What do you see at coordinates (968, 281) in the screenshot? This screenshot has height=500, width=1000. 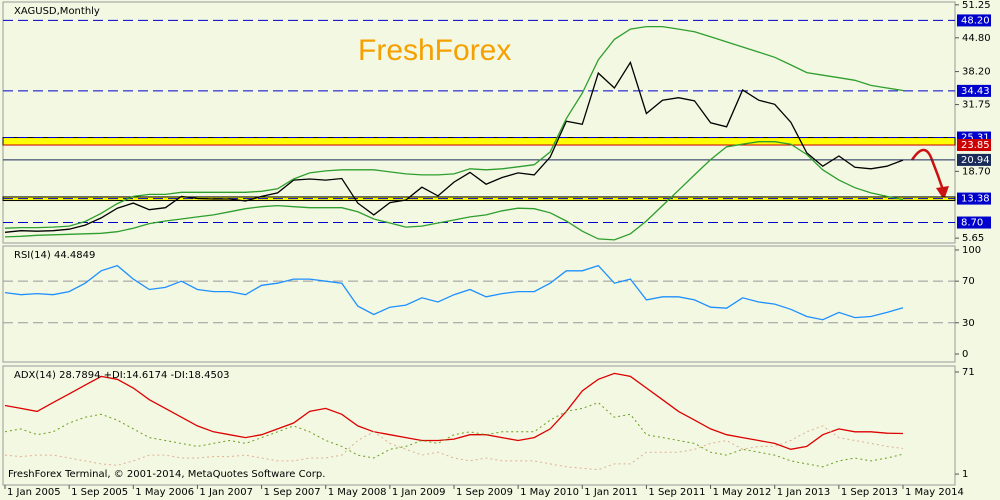 I see `y-tick-label: 70` at bounding box center [968, 281].